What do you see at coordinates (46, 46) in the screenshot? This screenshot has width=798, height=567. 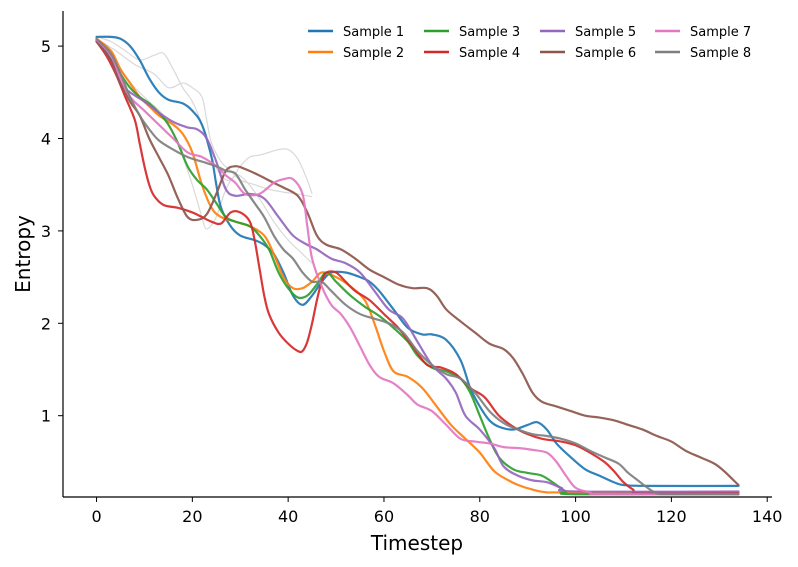 I see `y-tick-label: 5` at bounding box center [46, 46].